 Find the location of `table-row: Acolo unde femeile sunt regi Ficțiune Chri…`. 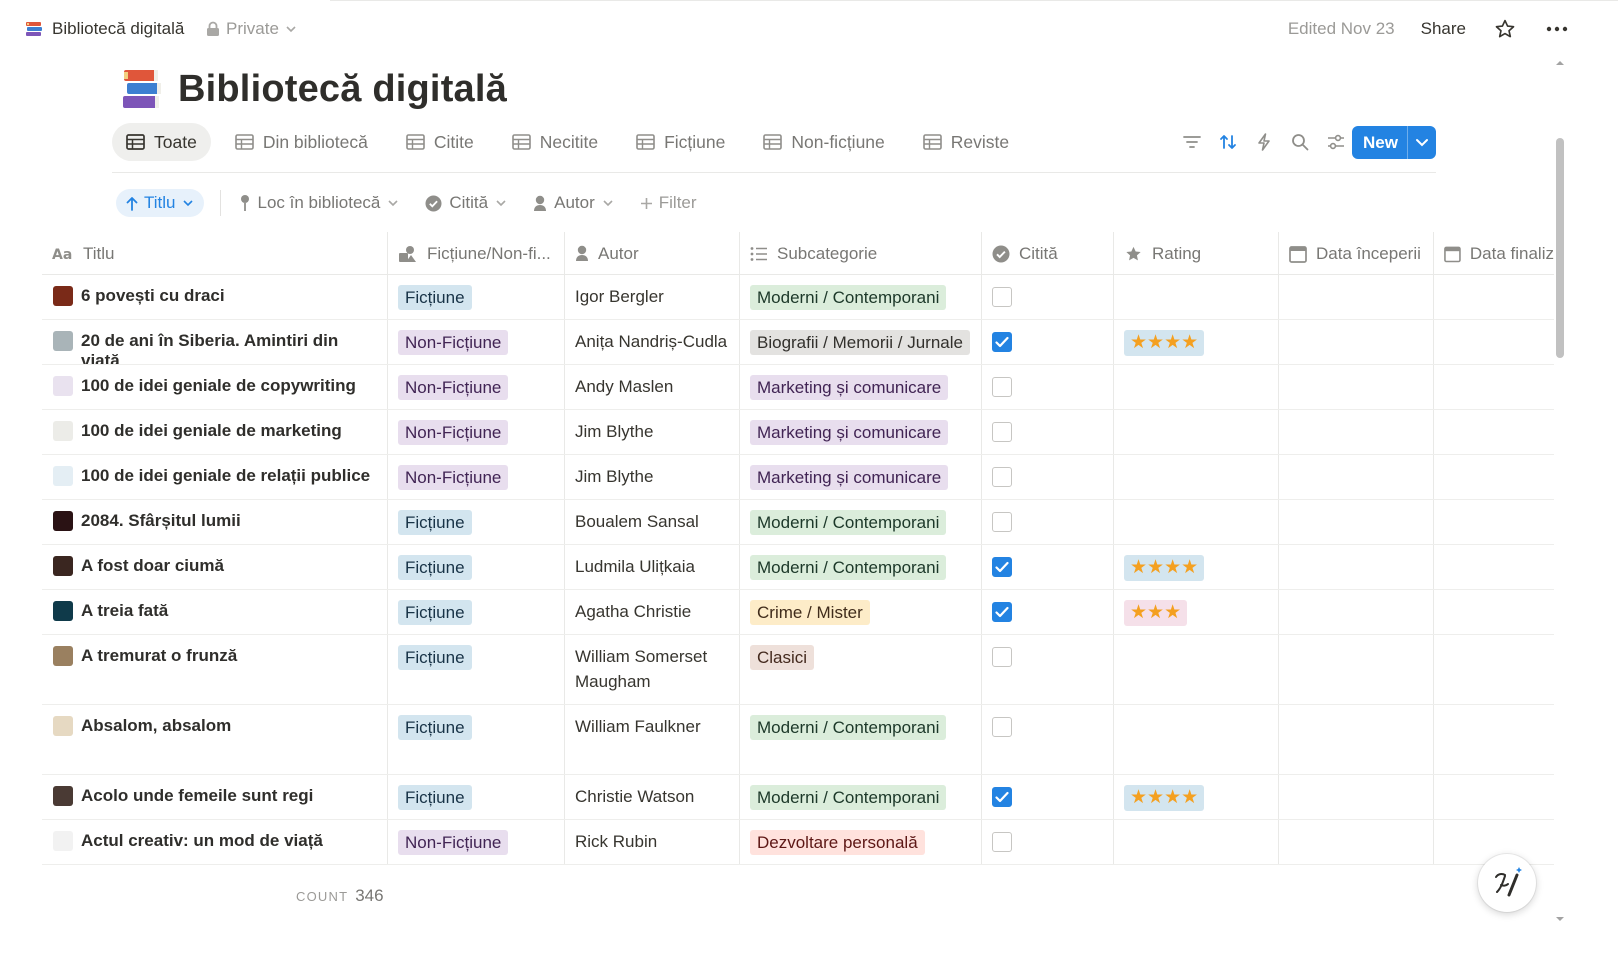

table-row: Acolo unde femeile sunt regi Ficțiune Chri… is located at coordinates (798, 797).